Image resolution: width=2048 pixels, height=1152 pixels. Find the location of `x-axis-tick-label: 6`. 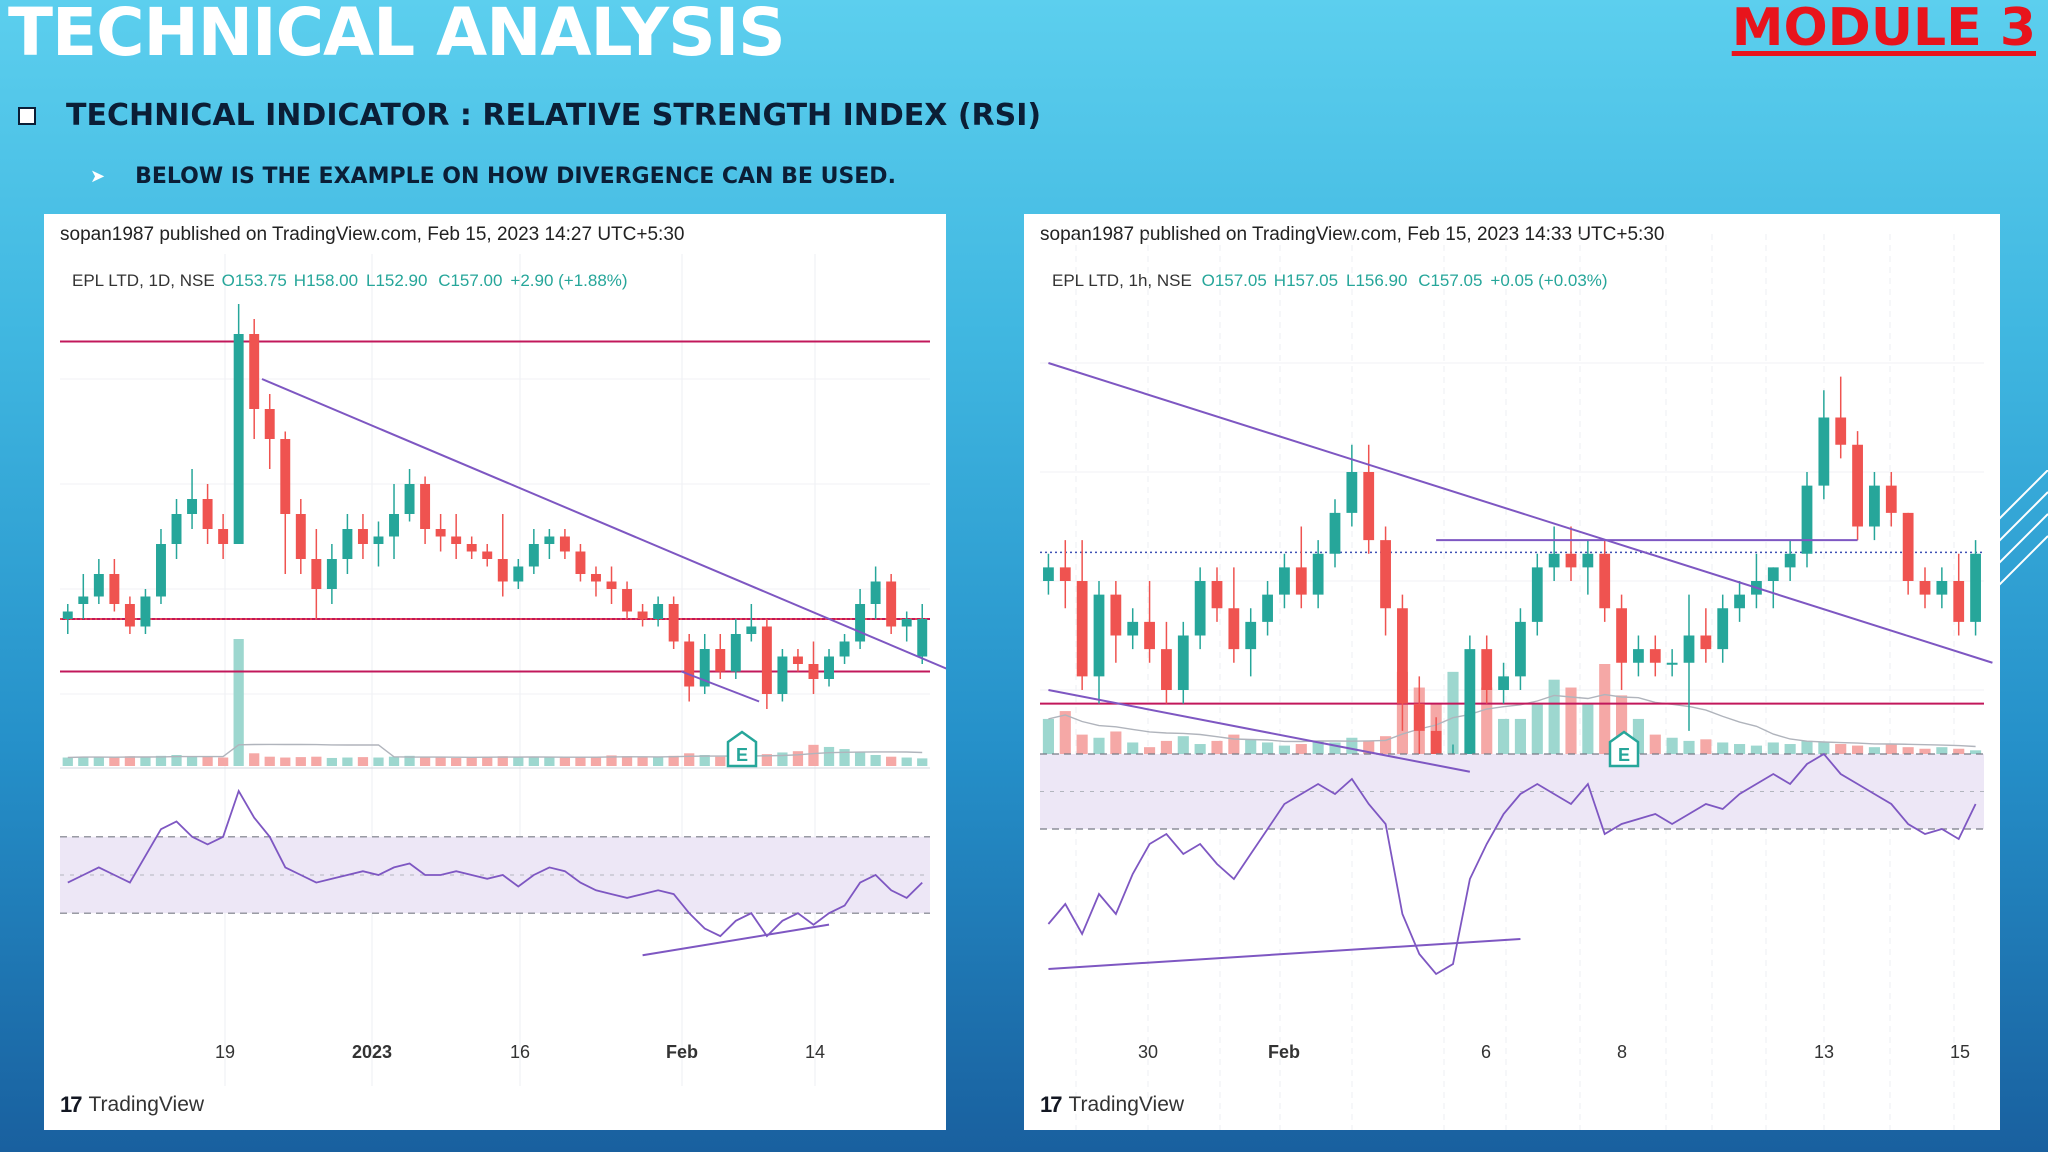

x-axis-tick-label: 6 is located at coordinates (1486, 1052).